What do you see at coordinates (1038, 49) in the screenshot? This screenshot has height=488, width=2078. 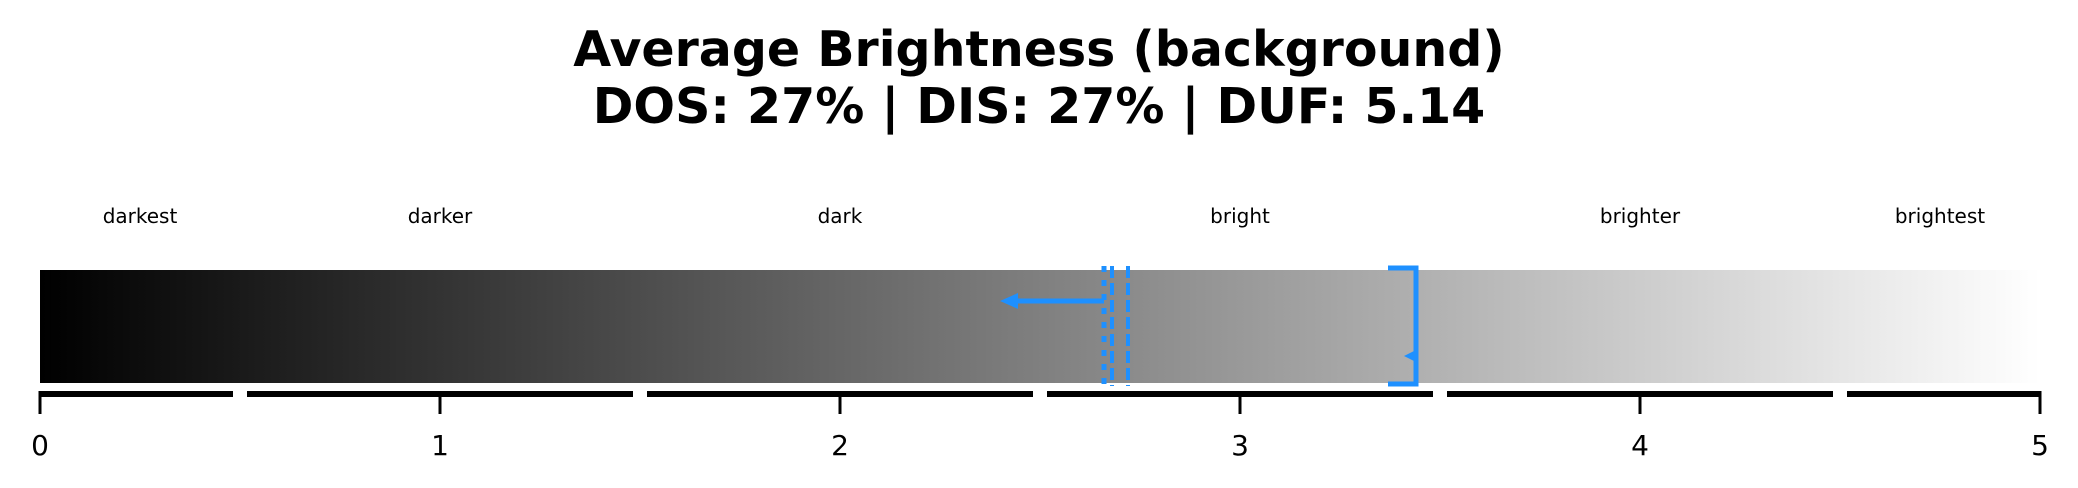 I see `chart-title-line1: Average Brightness (background)` at bounding box center [1038, 49].